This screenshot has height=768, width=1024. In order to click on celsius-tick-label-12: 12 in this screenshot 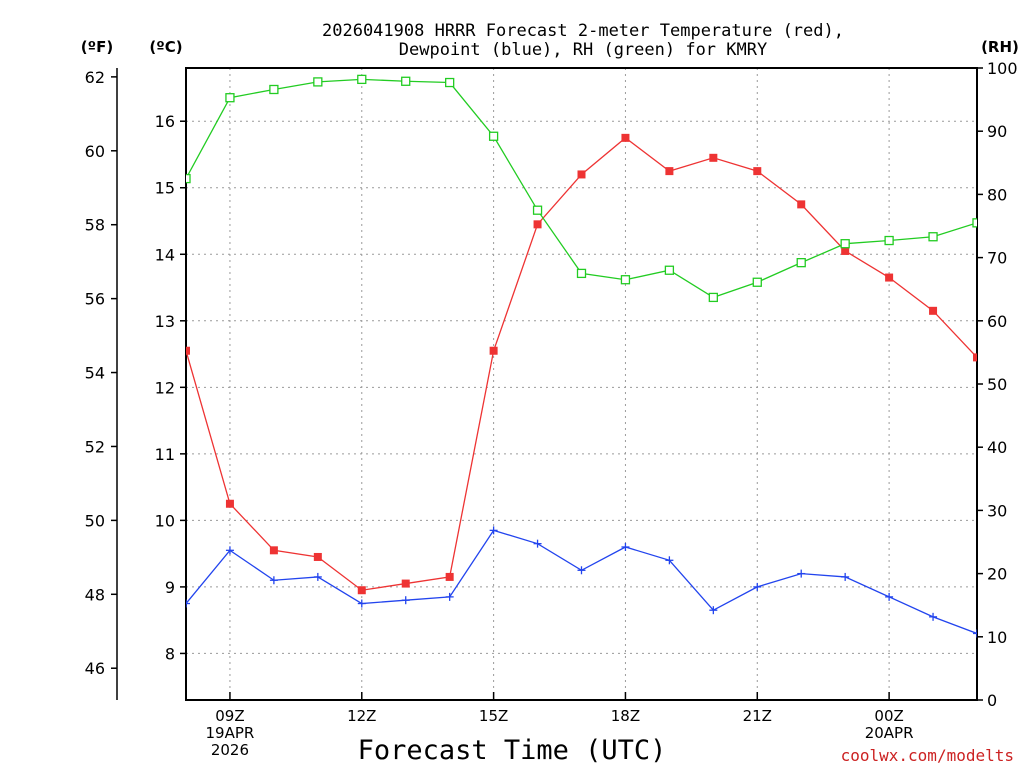, I will do `click(165, 387)`.